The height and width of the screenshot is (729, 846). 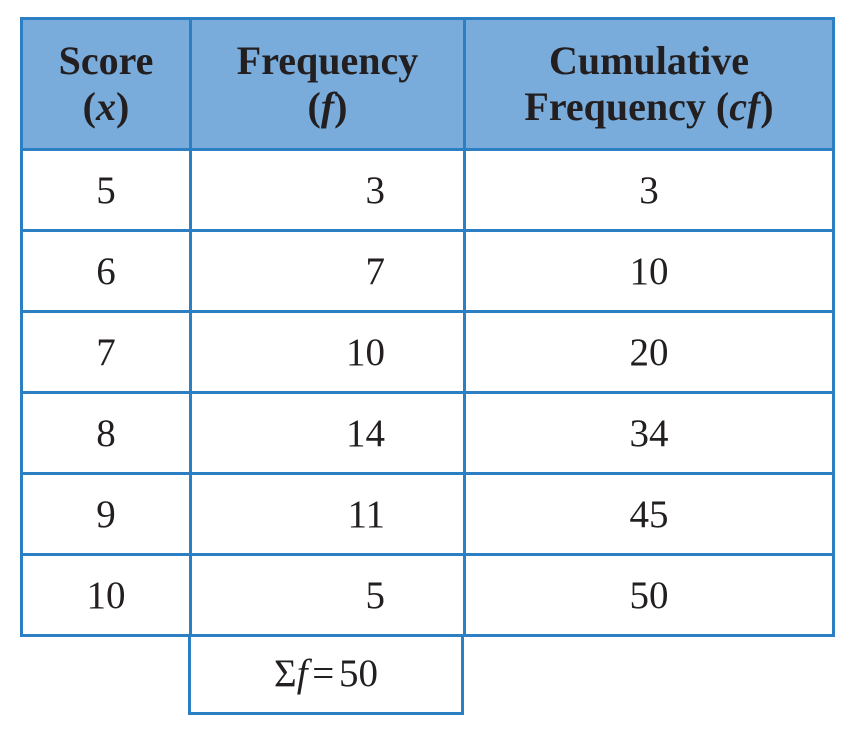 I want to click on table-cell: 8, so click(x=106, y=433).